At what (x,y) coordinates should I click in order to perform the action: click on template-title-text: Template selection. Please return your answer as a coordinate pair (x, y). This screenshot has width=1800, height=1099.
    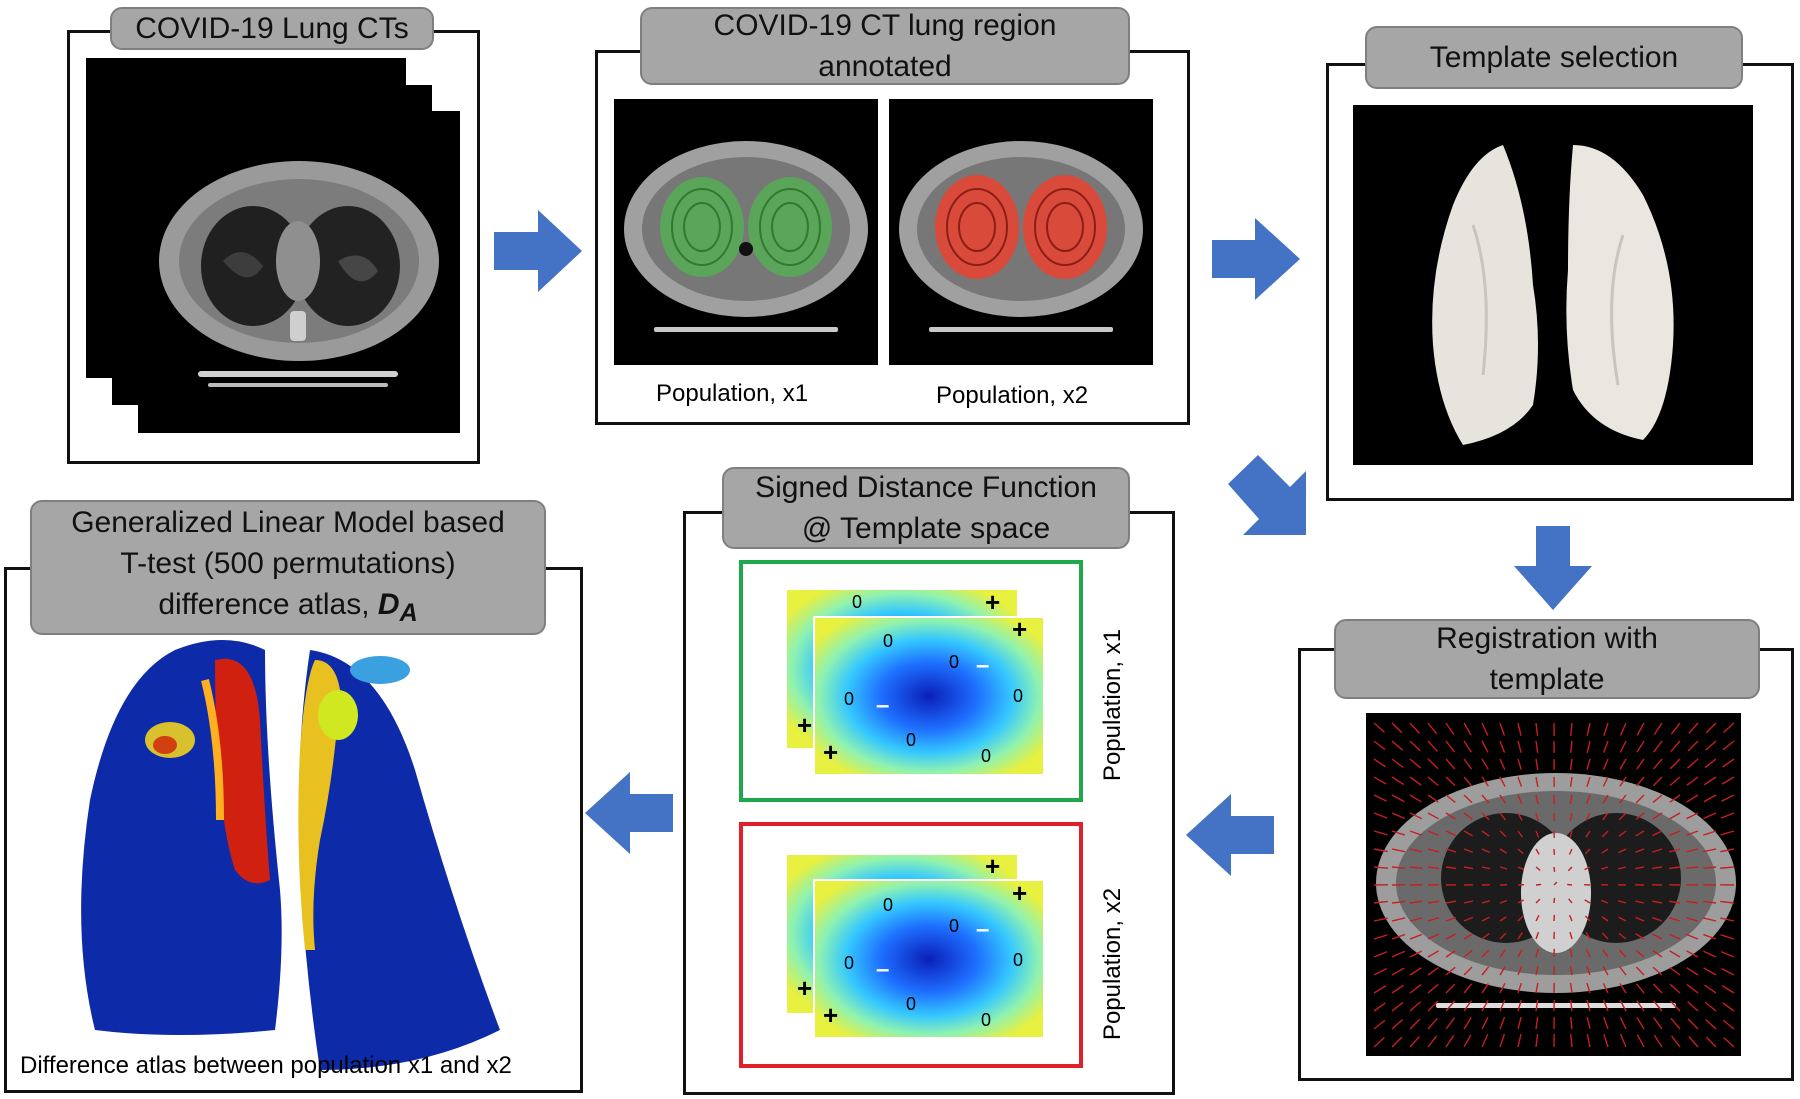
    Looking at the image, I should click on (1554, 57).